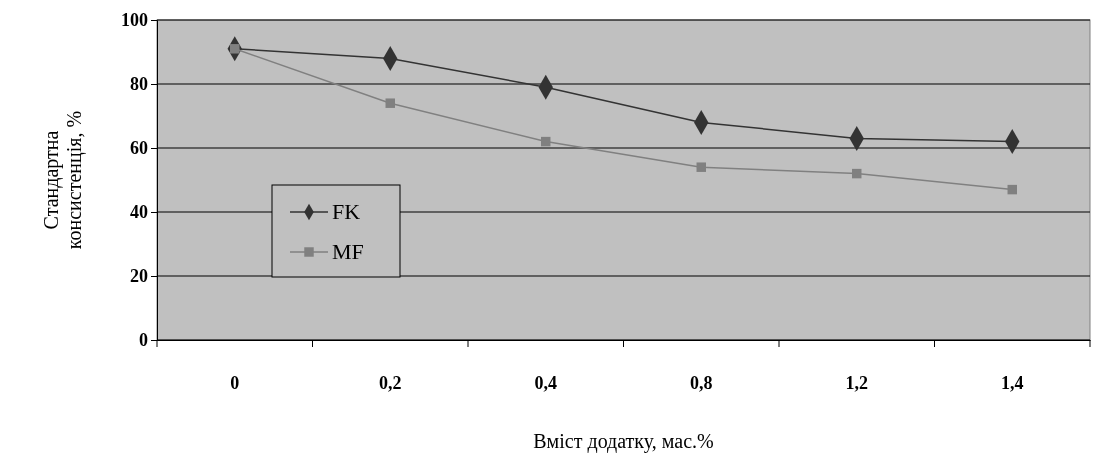 The height and width of the screenshot is (468, 1096). Describe the element at coordinates (139, 276) in the screenshot. I see `y-tick-label: 20` at that location.